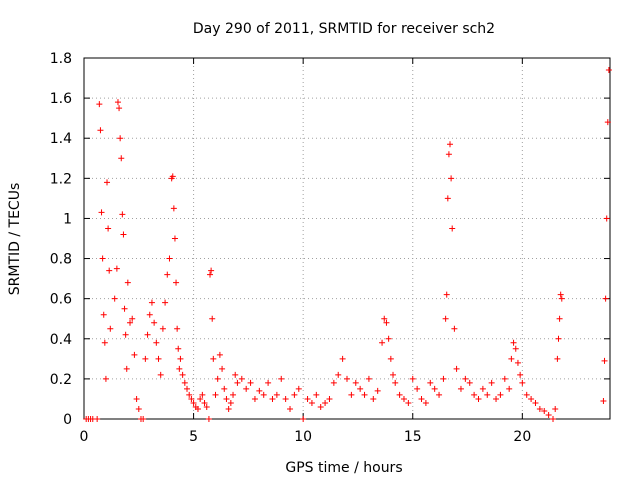 This screenshot has height=480, width=640. Describe the element at coordinates (61, 99) in the screenshot. I see `y-tick-label: 1.6` at that location.